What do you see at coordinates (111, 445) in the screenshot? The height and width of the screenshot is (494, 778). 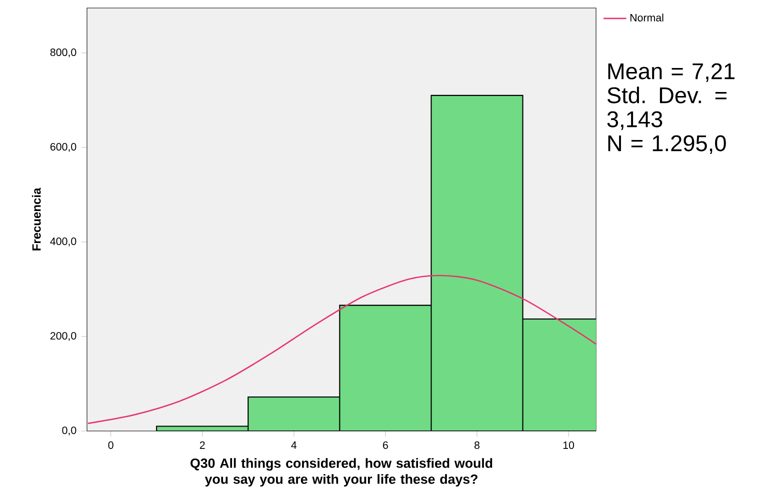 I see `x-tick-label: 0` at bounding box center [111, 445].